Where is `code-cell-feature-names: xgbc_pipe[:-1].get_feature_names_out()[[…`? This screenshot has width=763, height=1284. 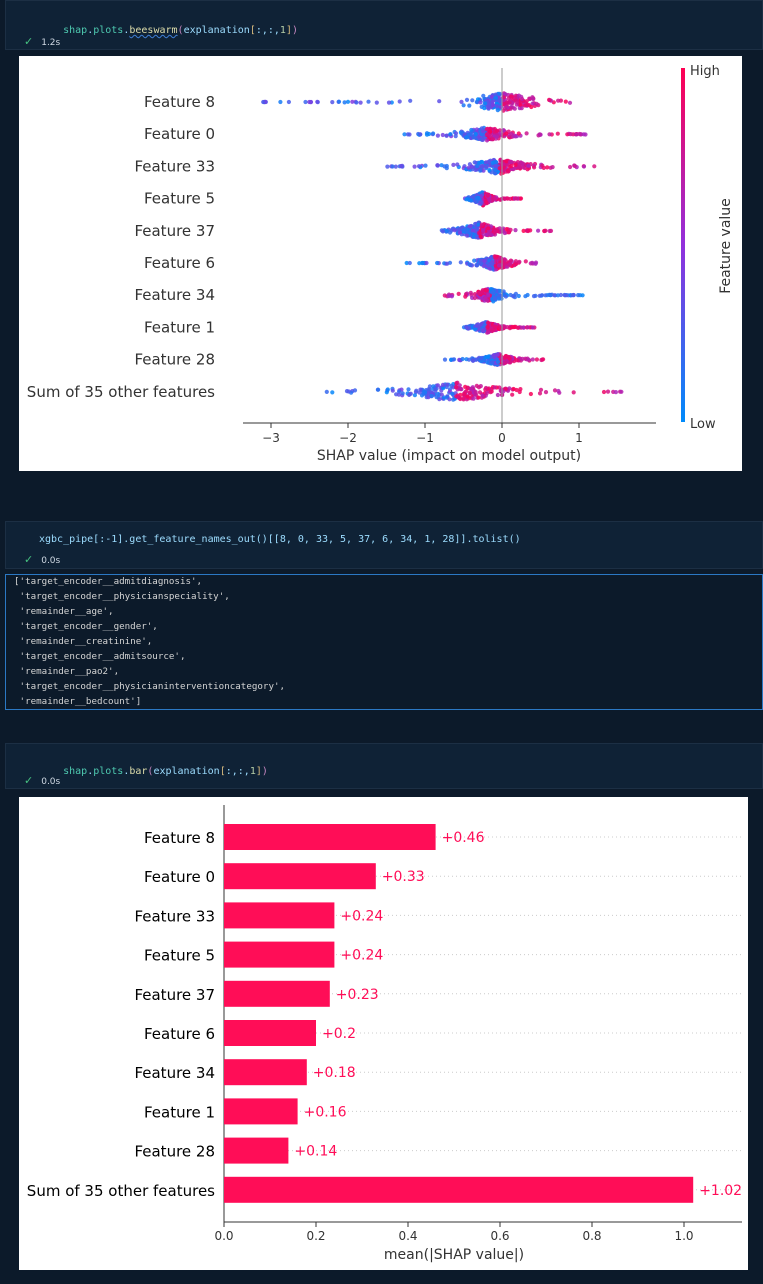 code-cell-feature-names: xgbc_pipe[:-1].get_feature_names_out()[[… is located at coordinates (384, 545).